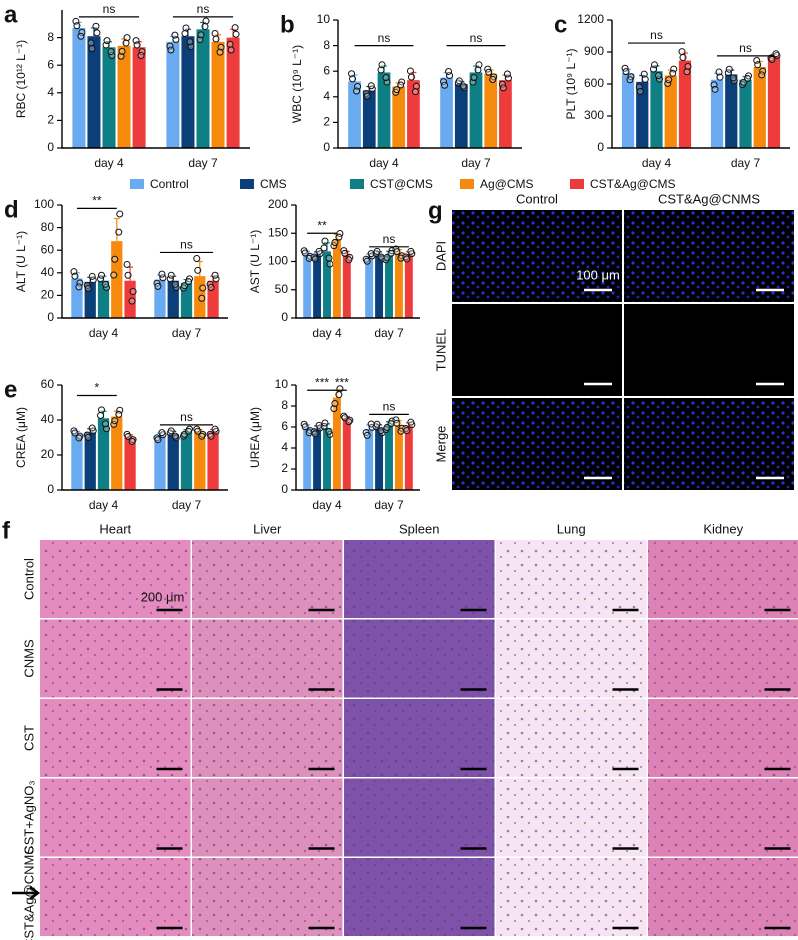  I want to click on panel-letter: c, so click(560, 24).